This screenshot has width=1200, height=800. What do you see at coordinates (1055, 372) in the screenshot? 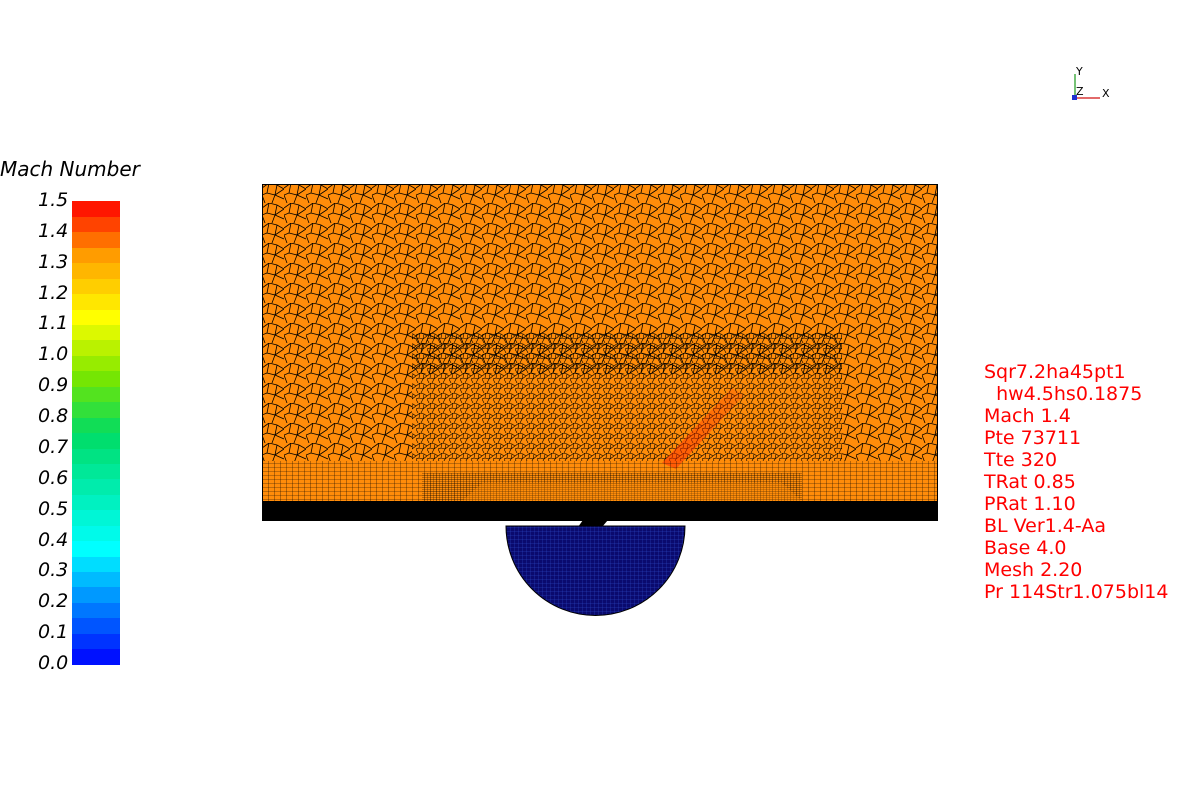
I see `info-line: Sqr7.2ha45pt1` at bounding box center [1055, 372].